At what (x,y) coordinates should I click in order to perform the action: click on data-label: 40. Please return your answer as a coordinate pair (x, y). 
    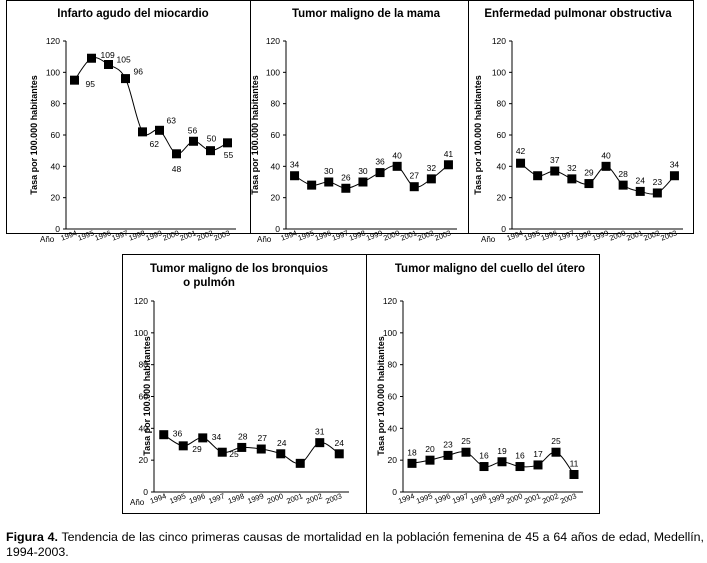
    Looking at the image, I should click on (606, 155).